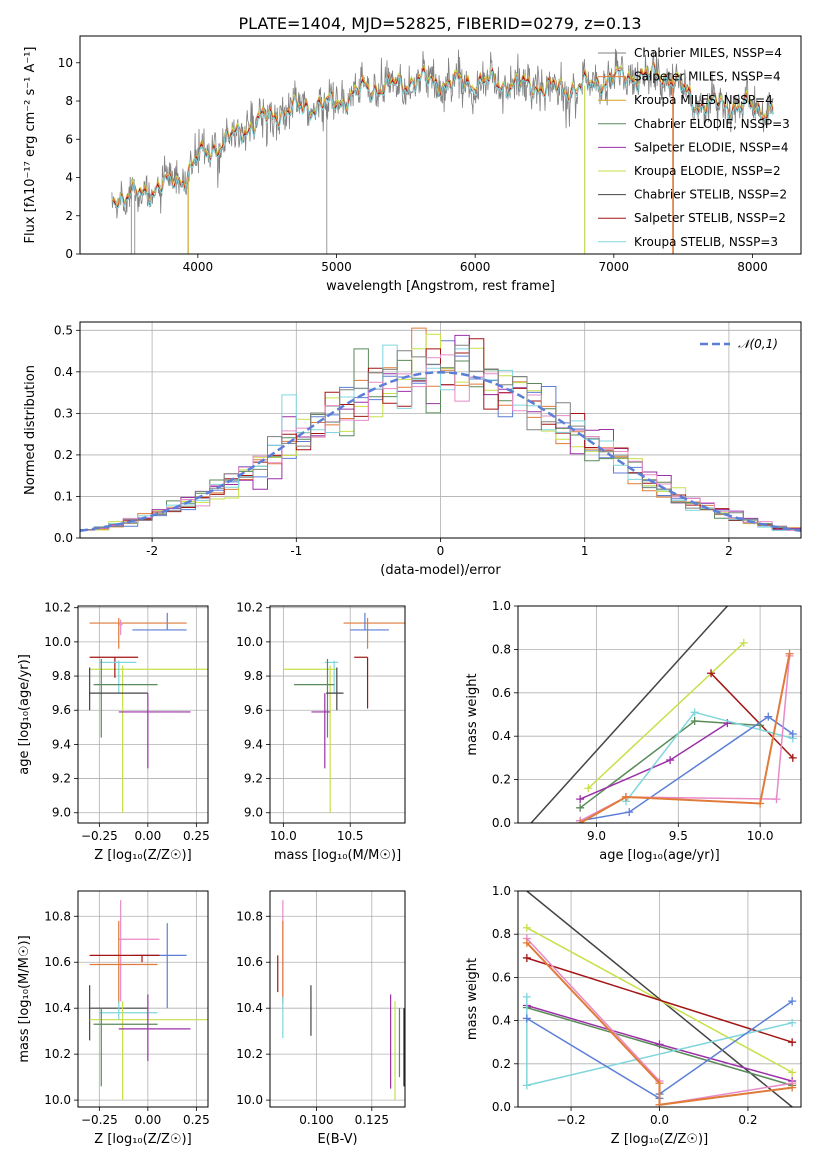 This screenshot has width=819, height=1170. What do you see at coordinates (501, 977) in the screenshot?
I see `y-tick-label: 0.6` at bounding box center [501, 977].